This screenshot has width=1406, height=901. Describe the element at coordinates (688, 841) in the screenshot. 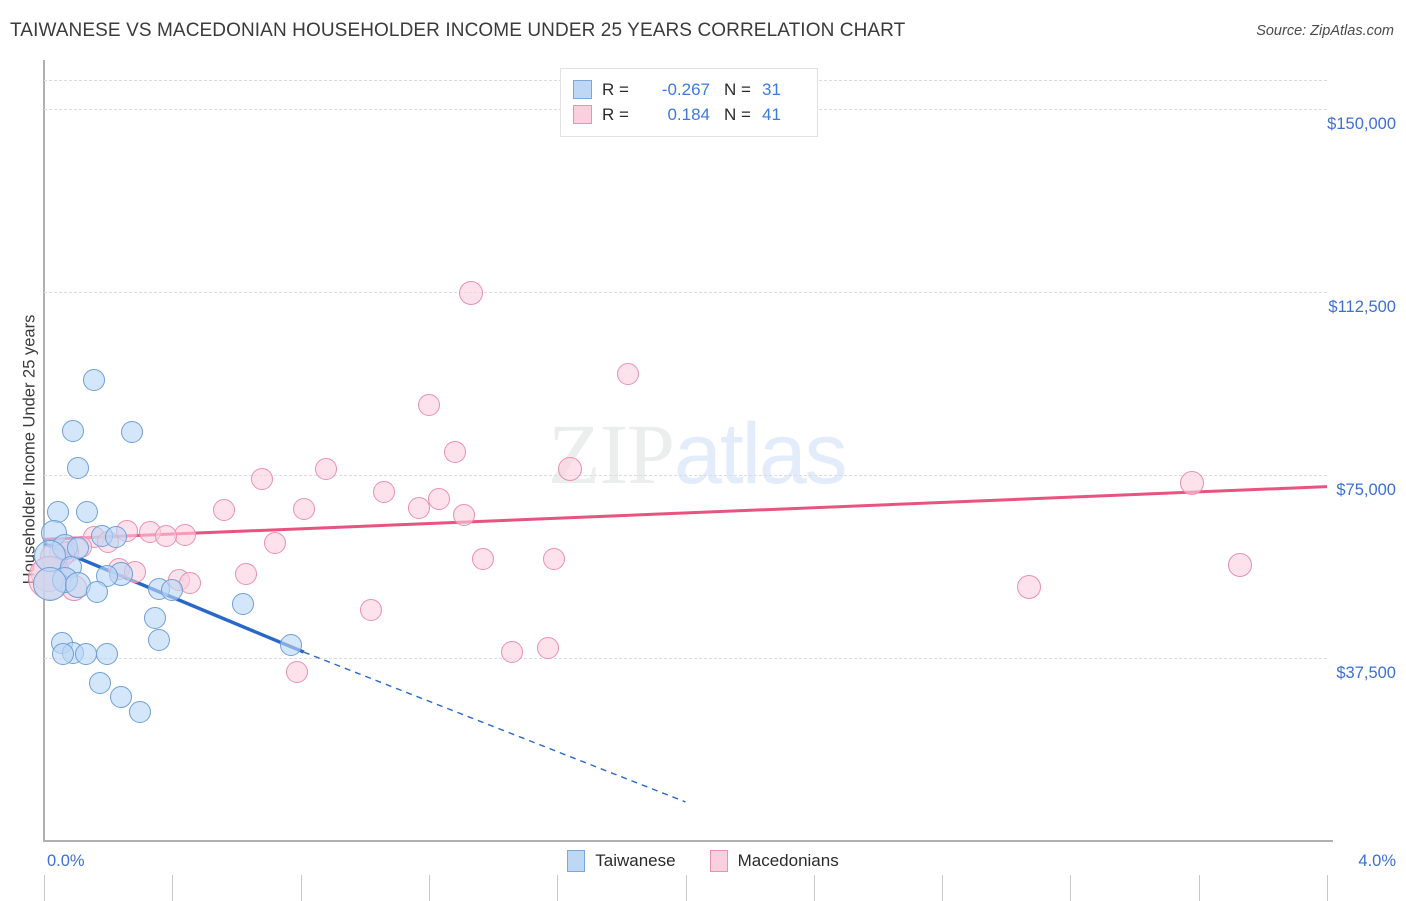

I see `x-axis-line` at that location.